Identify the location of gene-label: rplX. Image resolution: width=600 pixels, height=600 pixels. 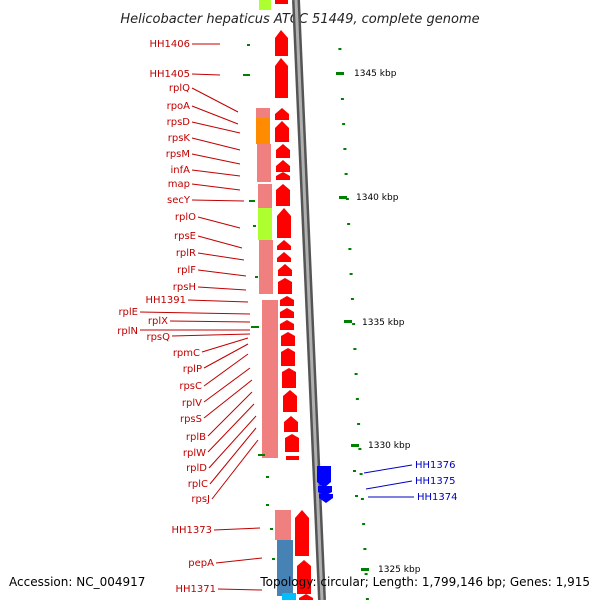
(158, 321).